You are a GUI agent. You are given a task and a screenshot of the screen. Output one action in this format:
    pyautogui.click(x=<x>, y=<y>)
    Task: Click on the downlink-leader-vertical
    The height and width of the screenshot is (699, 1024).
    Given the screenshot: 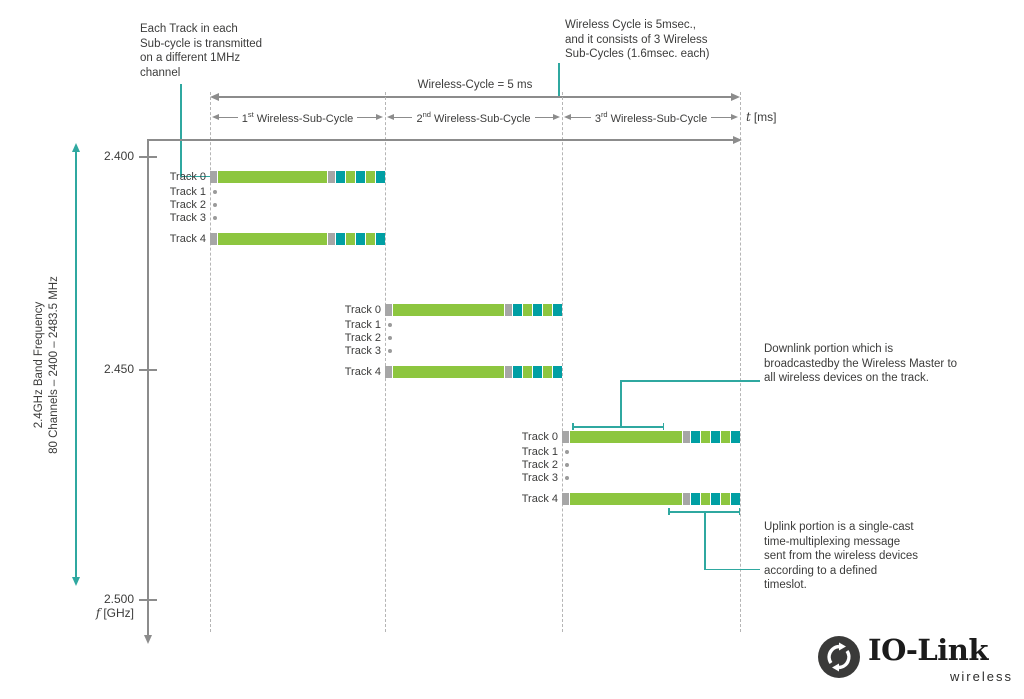 What is the action you would take?
    pyautogui.click(x=621, y=403)
    